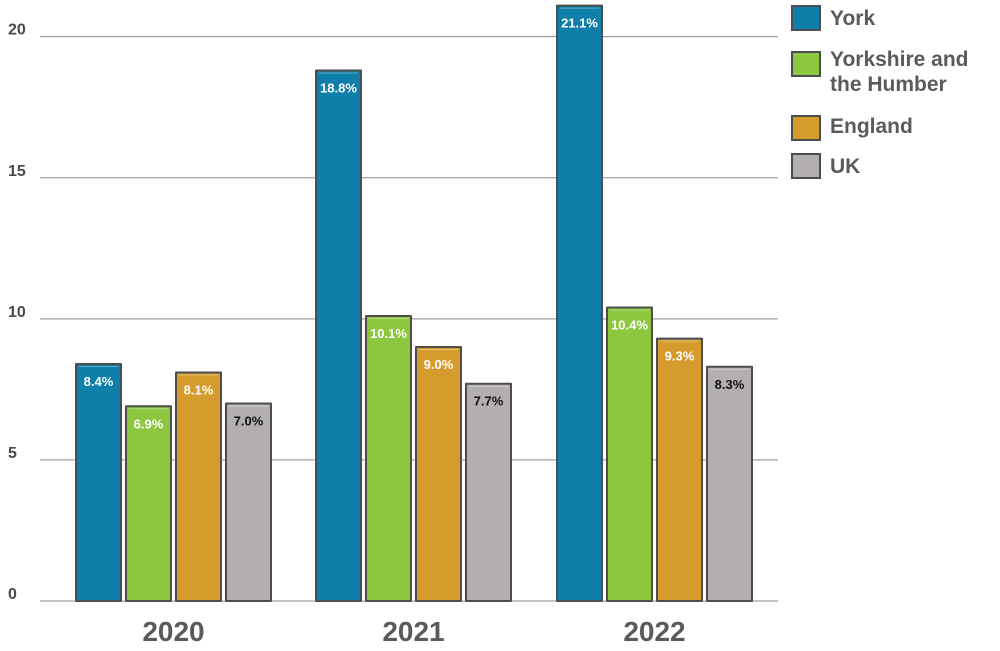 Image resolution: width=1000 pixels, height=651 pixels. Describe the element at coordinates (438, 474) in the screenshot. I see `bar-england-2021` at that location.